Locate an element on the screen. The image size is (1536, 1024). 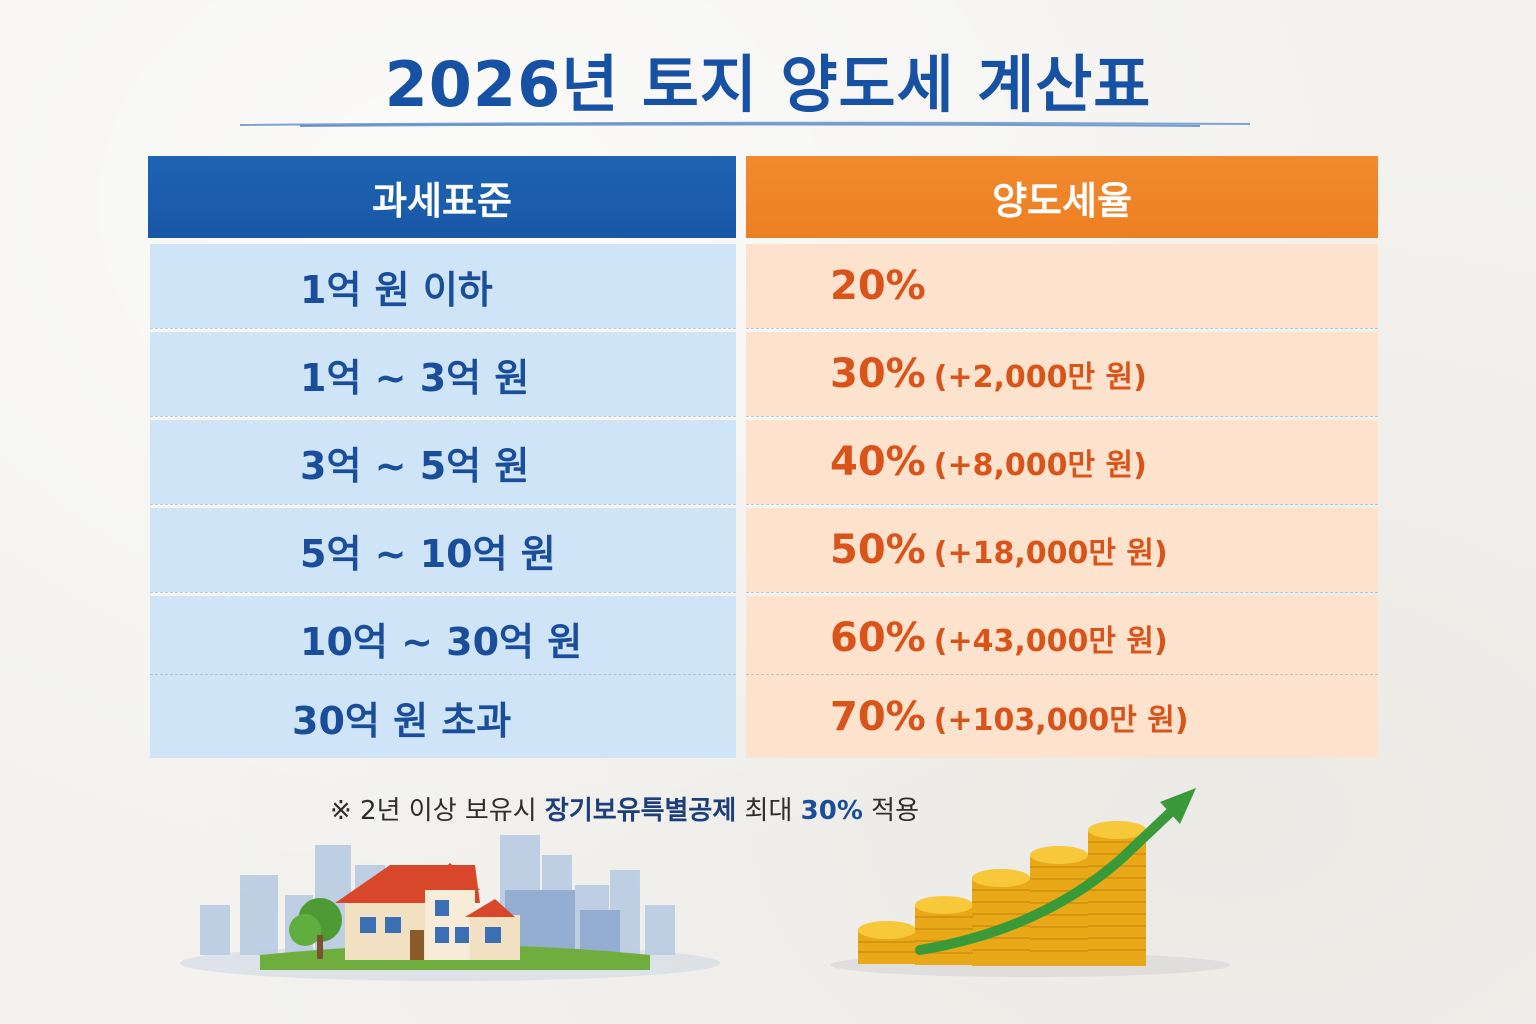
tax-base-value: 1억 ~ 3억 원 is located at coordinates (415, 377).